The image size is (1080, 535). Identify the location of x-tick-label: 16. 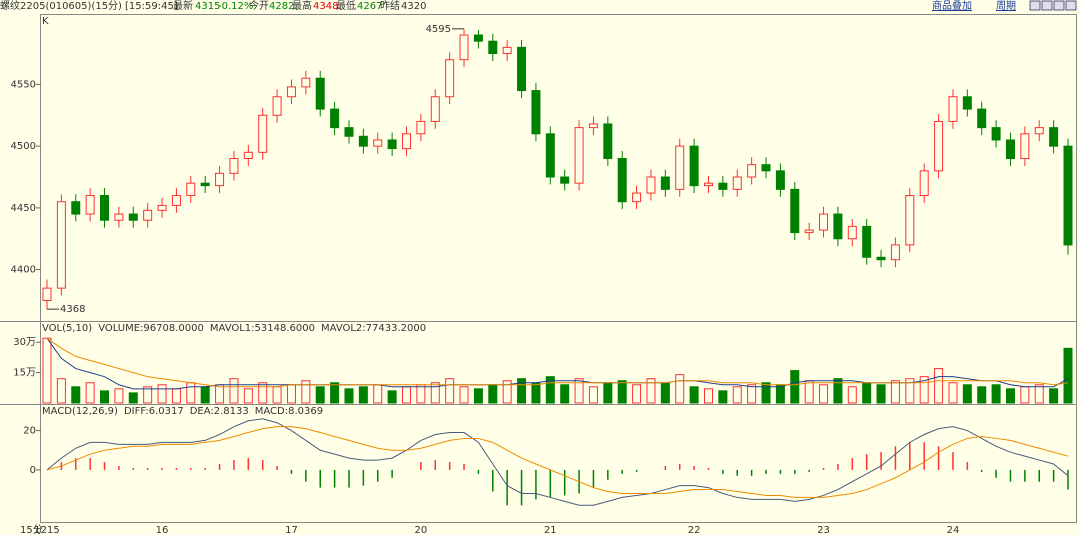
(162, 530).